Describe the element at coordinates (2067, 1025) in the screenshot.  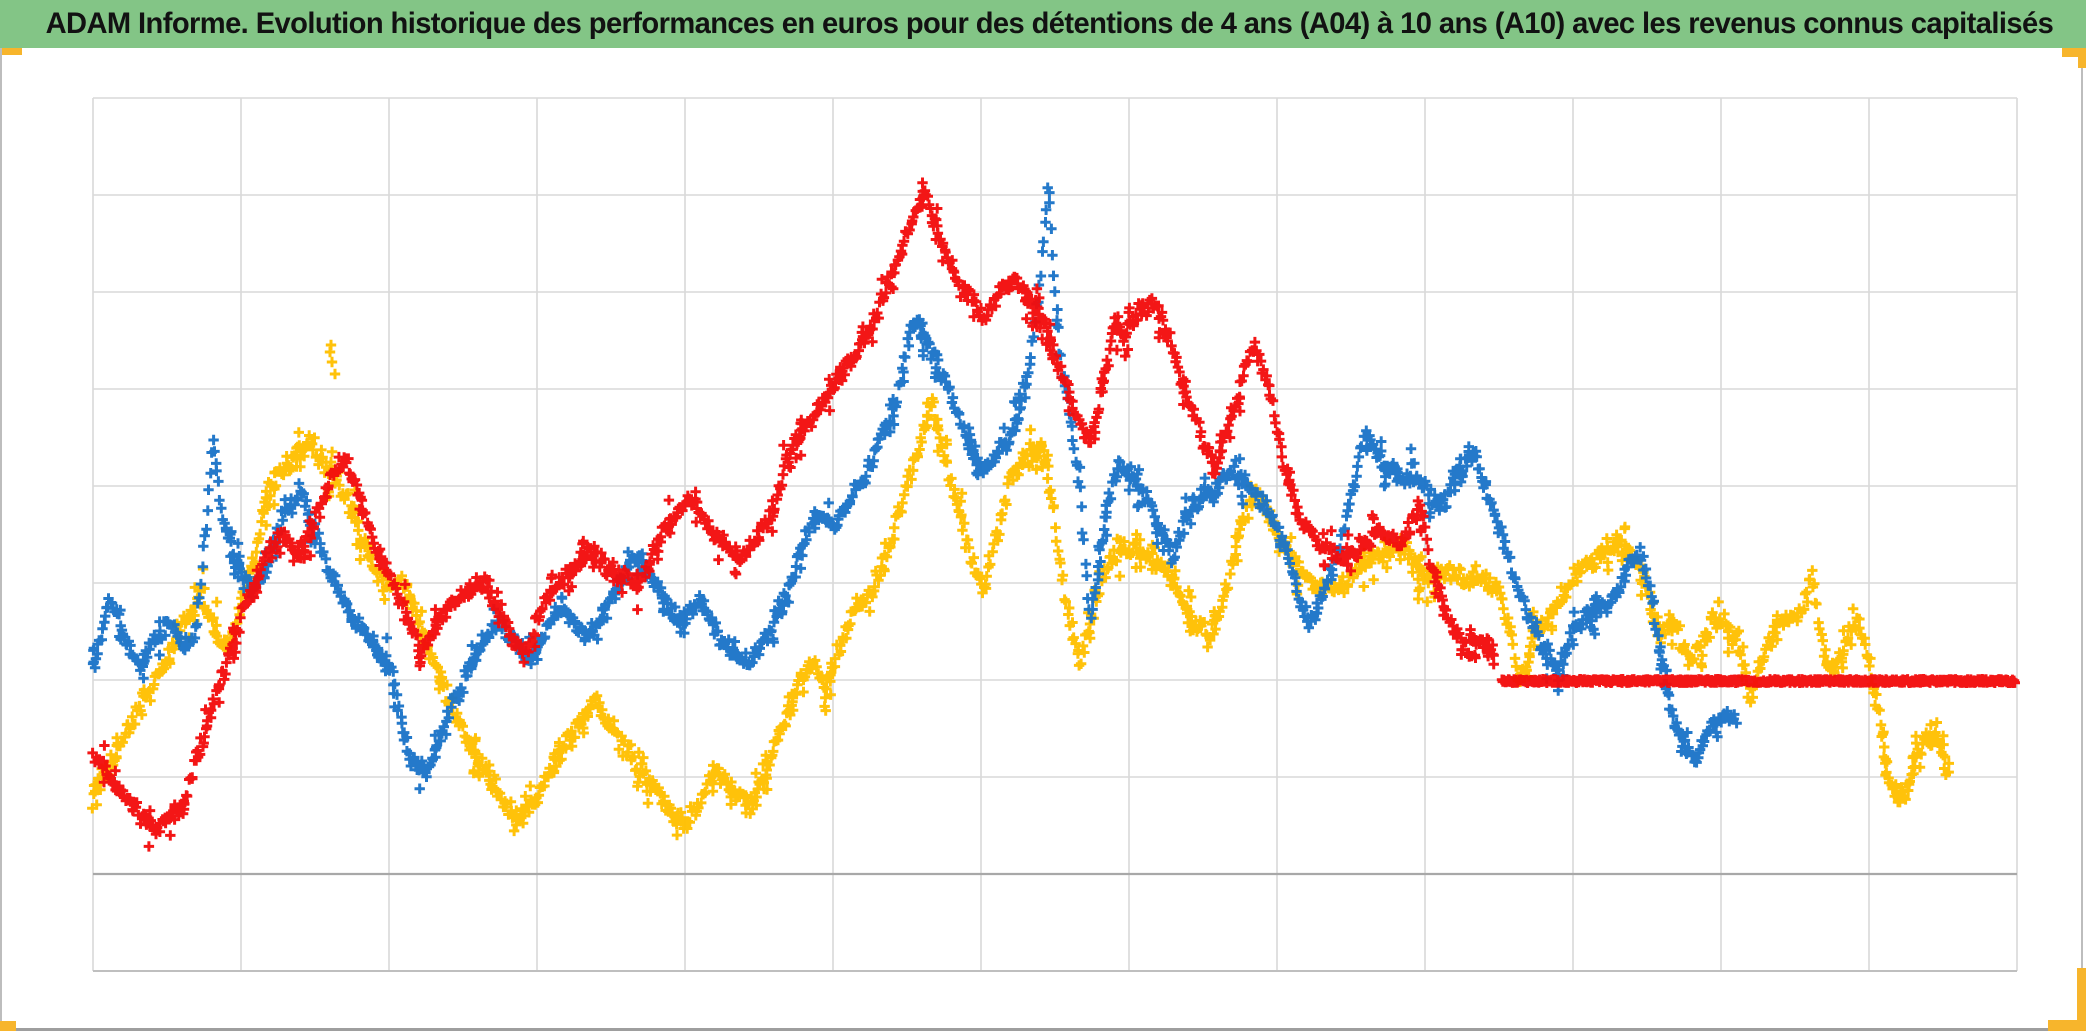
I see `corner-accent-bottom-right-h` at that location.